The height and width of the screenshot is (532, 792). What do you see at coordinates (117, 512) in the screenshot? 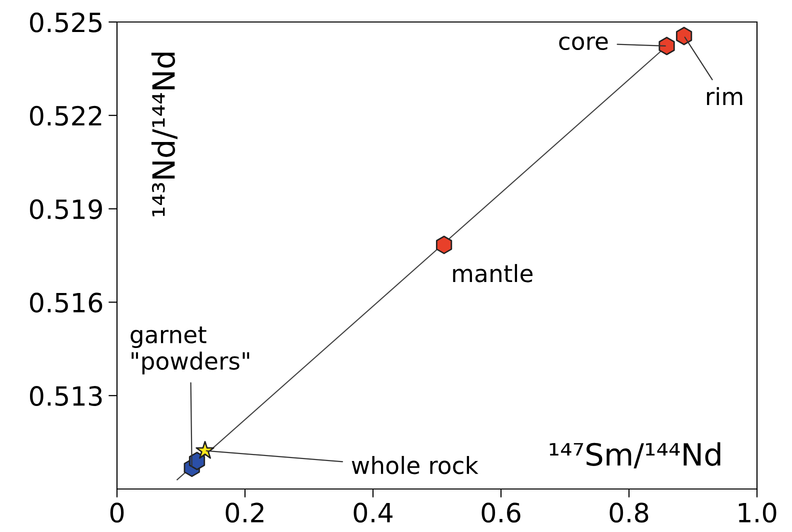
I see `x-tick-label: 0` at bounding box center [117, 512].